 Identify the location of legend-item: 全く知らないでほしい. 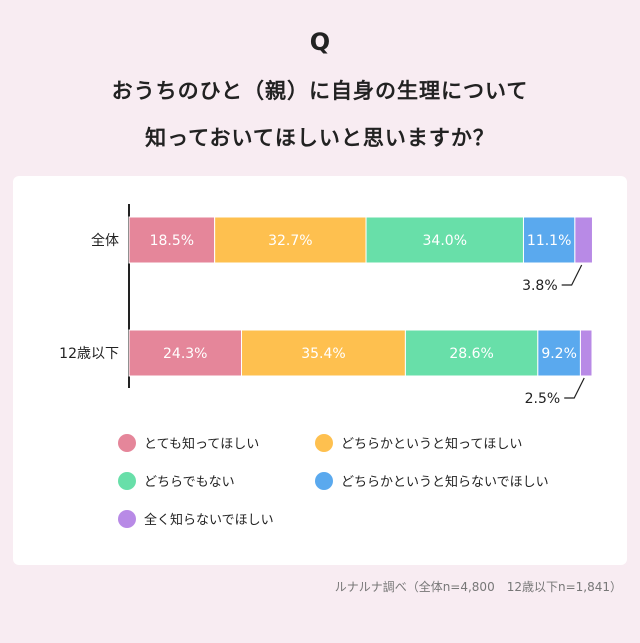
(196, 518).